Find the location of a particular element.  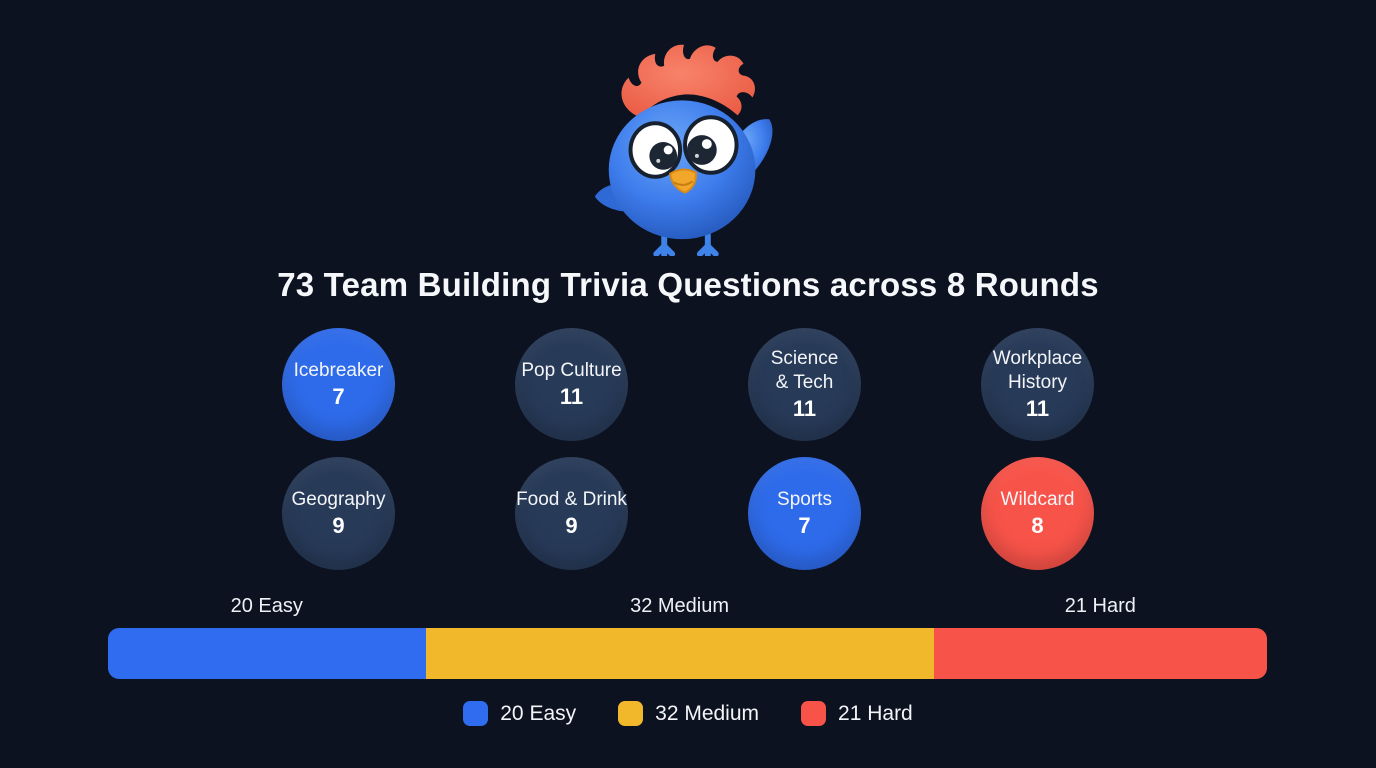

round-circle-workplace-history: Workplace History 11 is located at coordinates (1037, 384).